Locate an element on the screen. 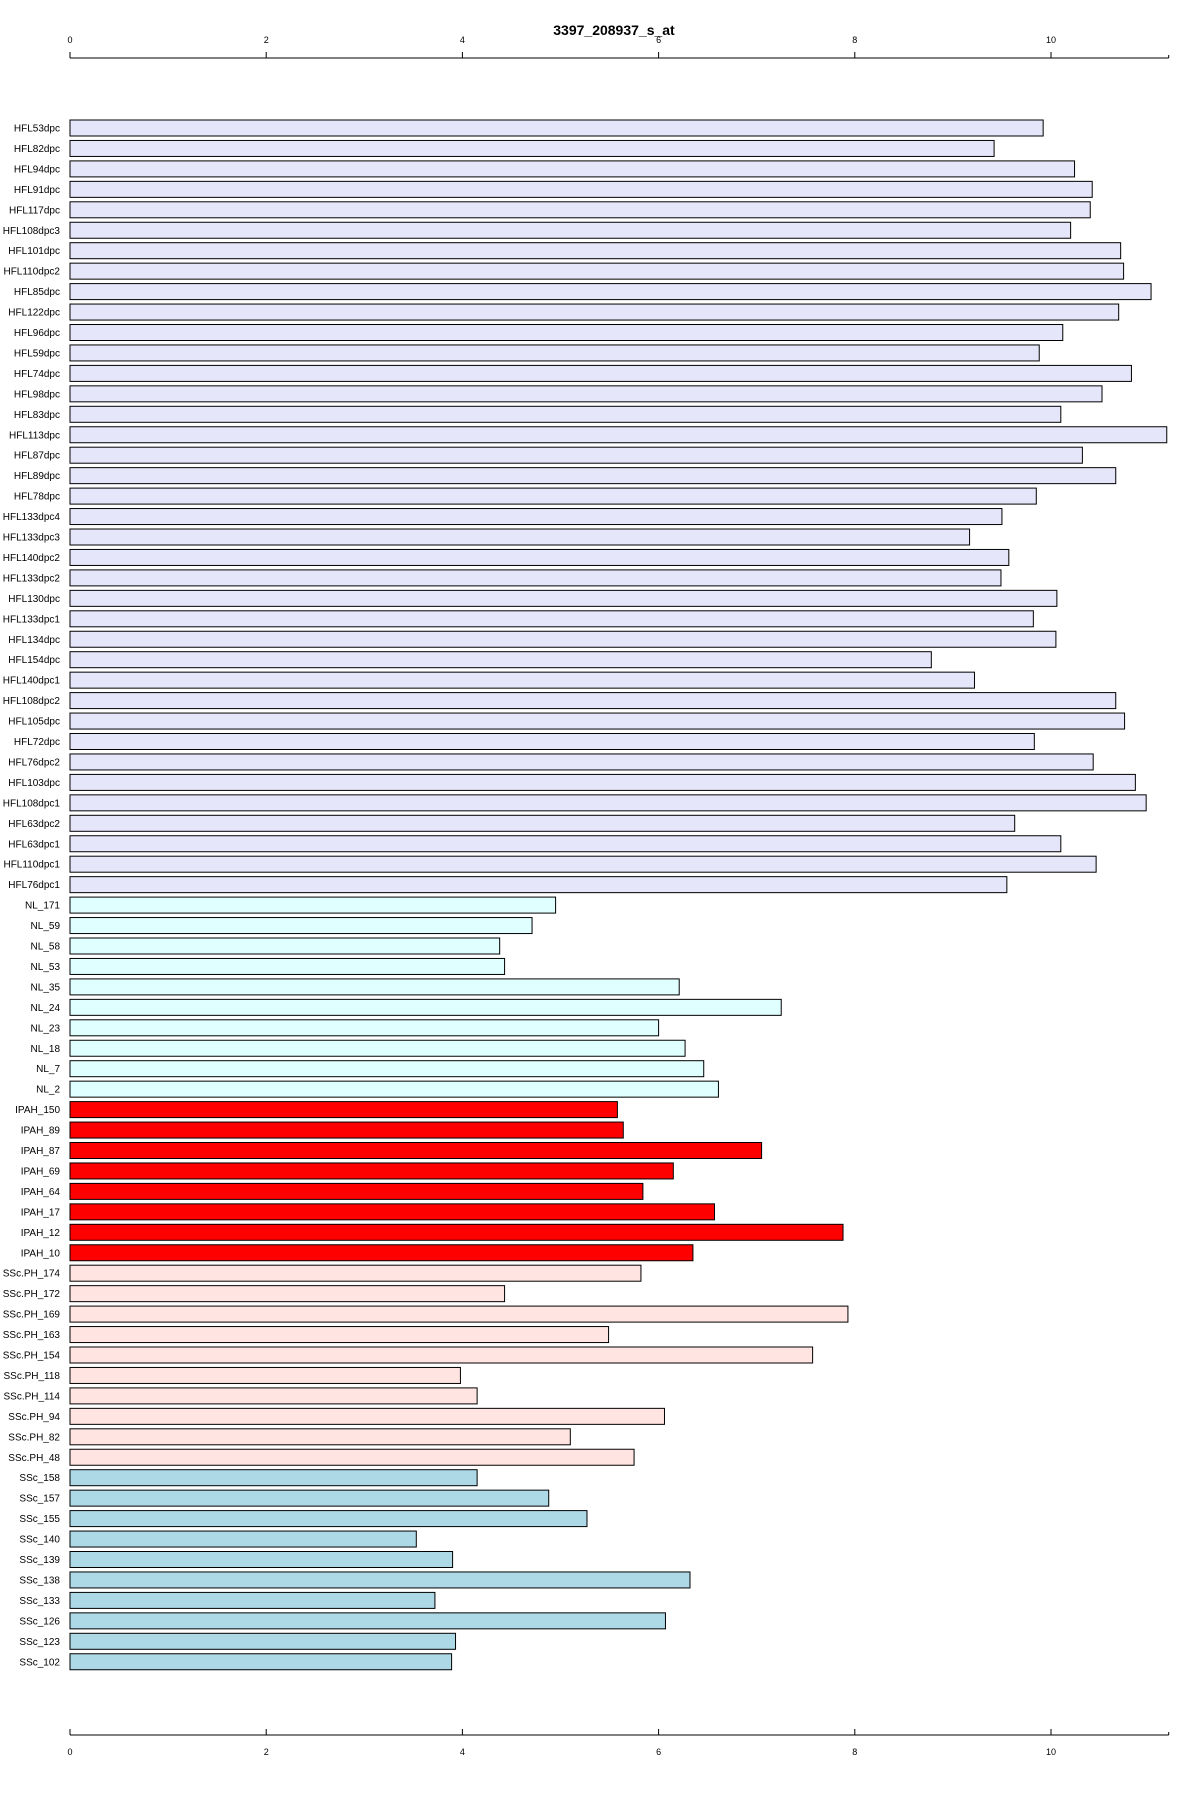  x-tick-label: 0 is located at coordinates (69, 1752).